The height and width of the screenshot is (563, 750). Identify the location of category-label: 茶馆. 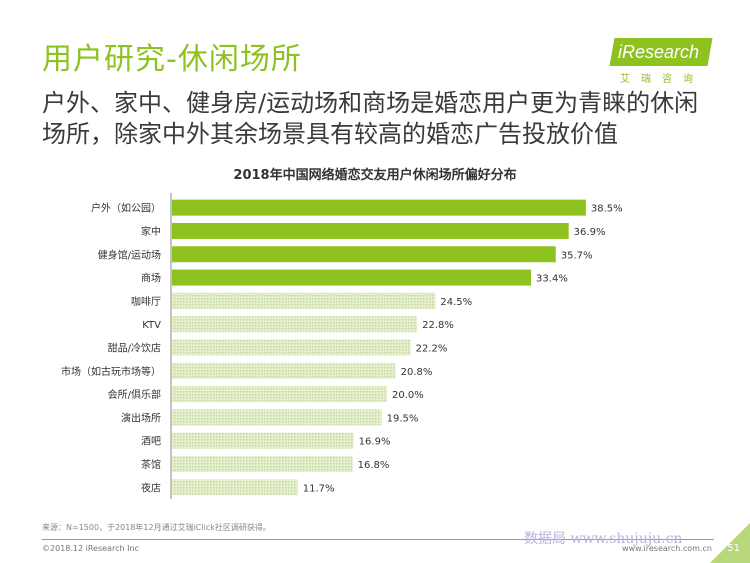
(151, 464).